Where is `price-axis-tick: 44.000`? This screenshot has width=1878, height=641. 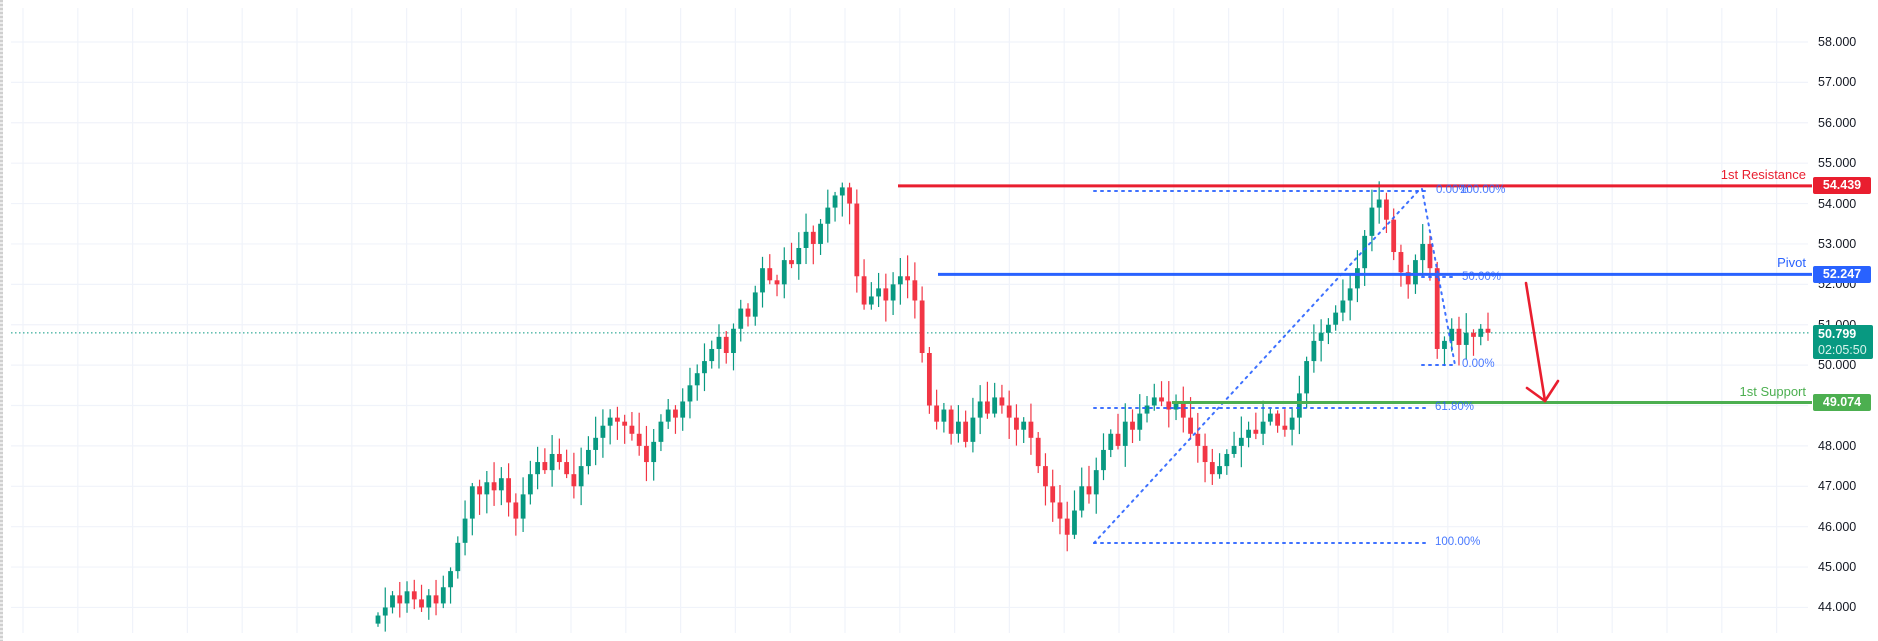 price-axis-tick: 44.000 is located at coordinates (1837, 607).